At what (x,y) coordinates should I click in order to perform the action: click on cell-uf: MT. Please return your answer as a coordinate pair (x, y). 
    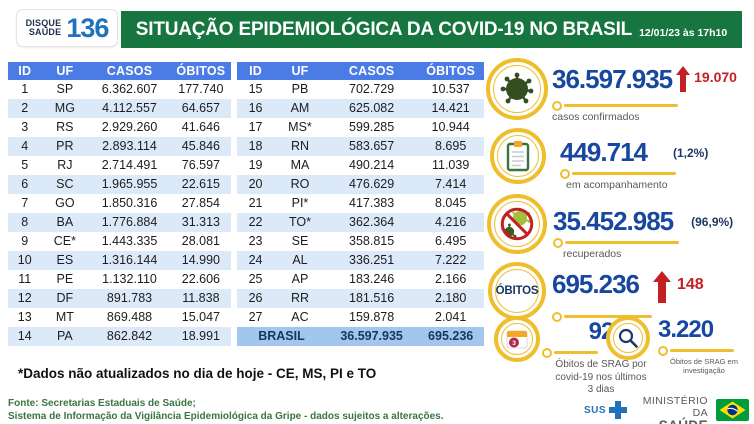
    Looking at the image, I should click on (64, 317).